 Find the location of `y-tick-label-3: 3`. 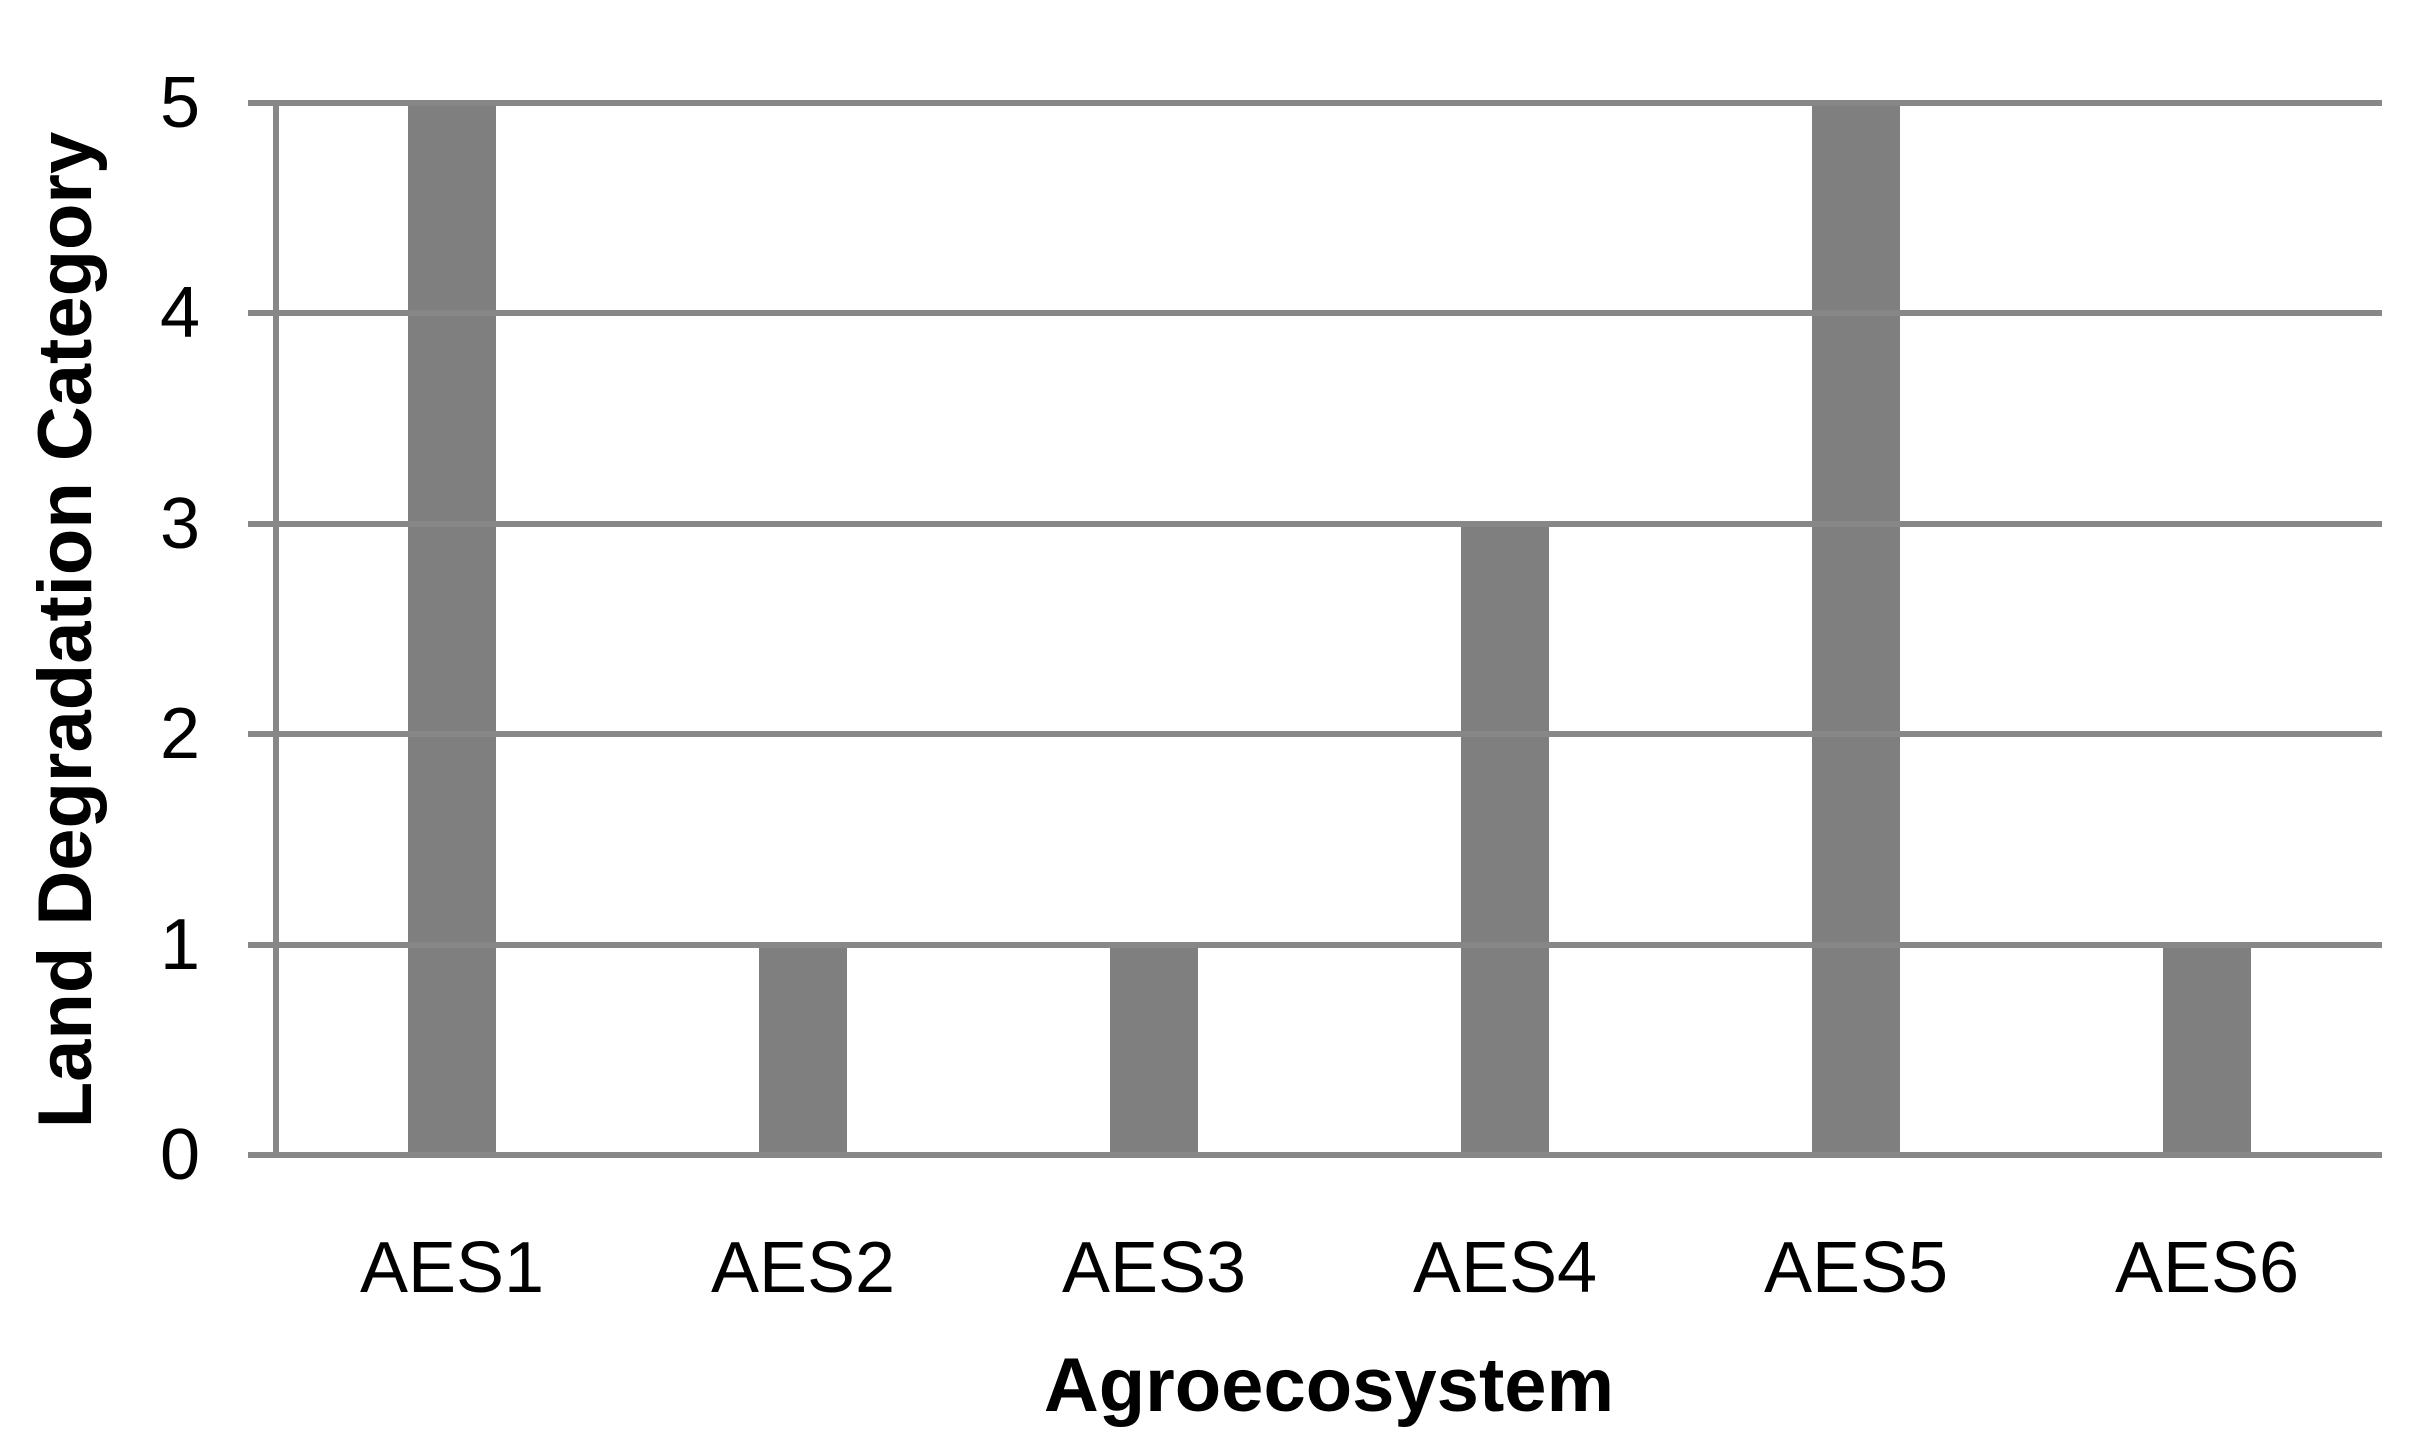

y-tick-label-3: 3 is located at coordinates (179, 524).